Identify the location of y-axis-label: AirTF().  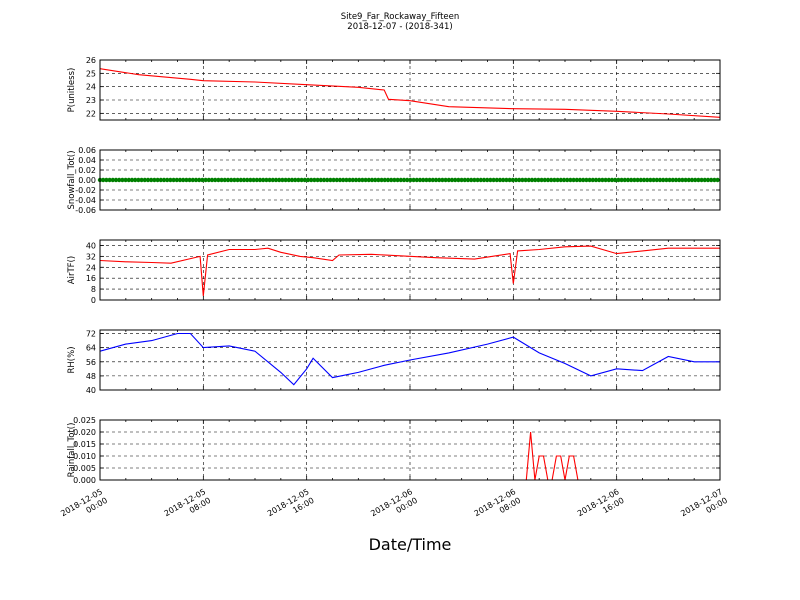
(72, 270).